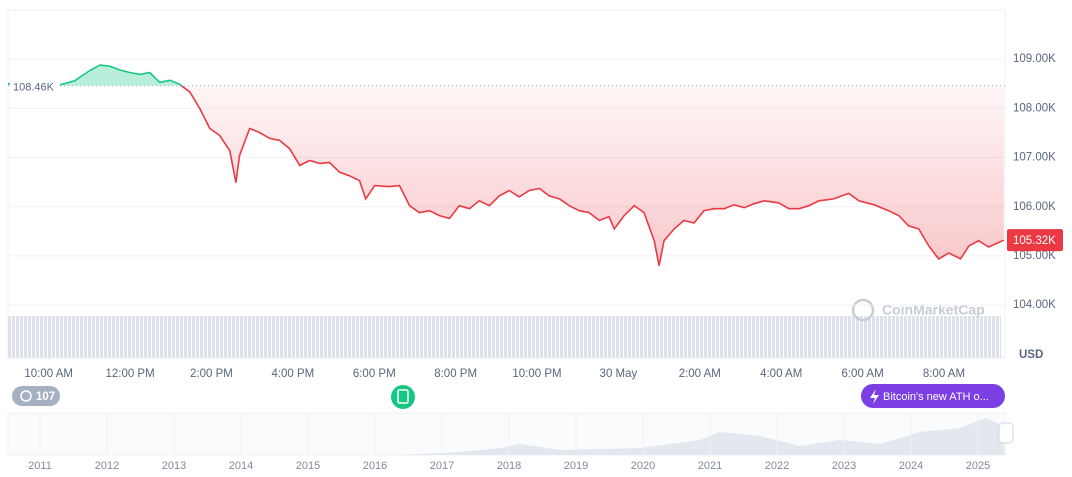  Describe the element at coordinates (933, 310) in the screenshot. I see `watermark-text: CoinMarketCap` at that location.